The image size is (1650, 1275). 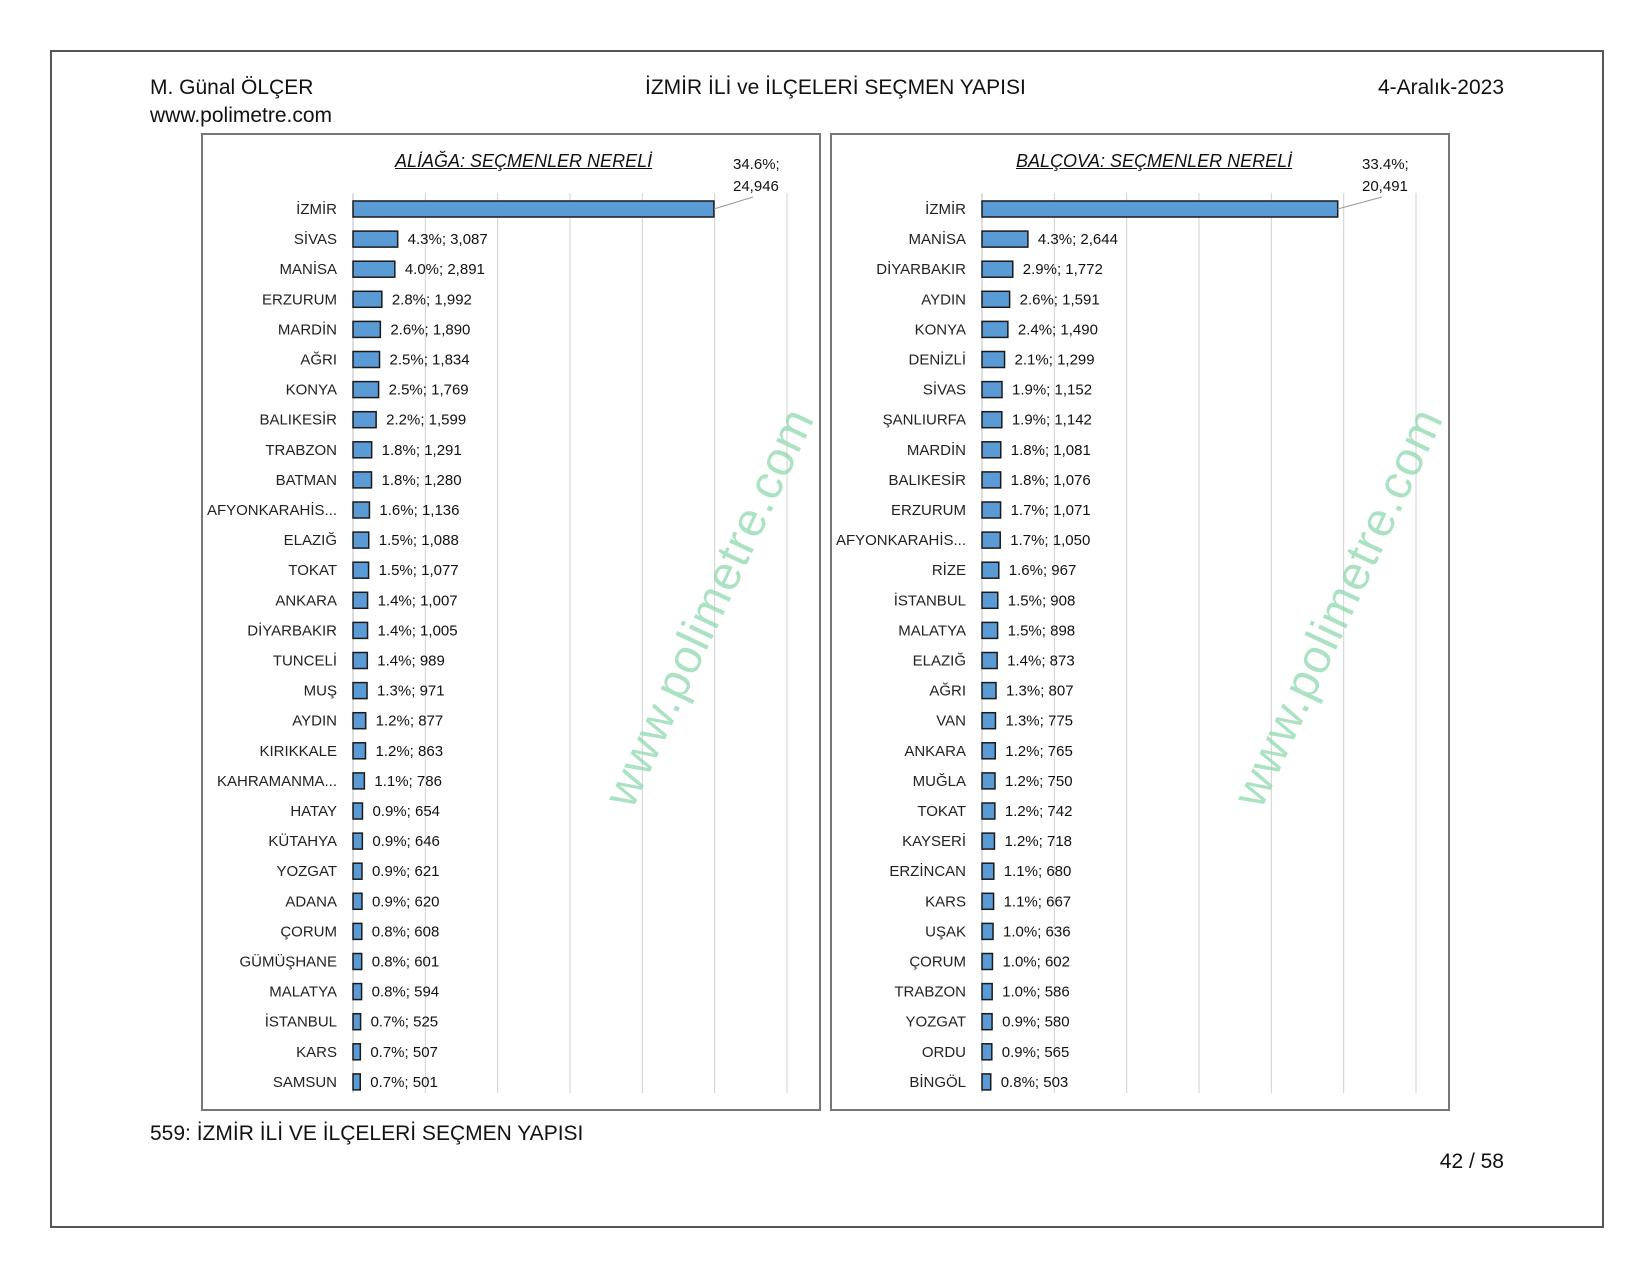 I want to click on data-label: 24,946, so click(x=756, y=186).